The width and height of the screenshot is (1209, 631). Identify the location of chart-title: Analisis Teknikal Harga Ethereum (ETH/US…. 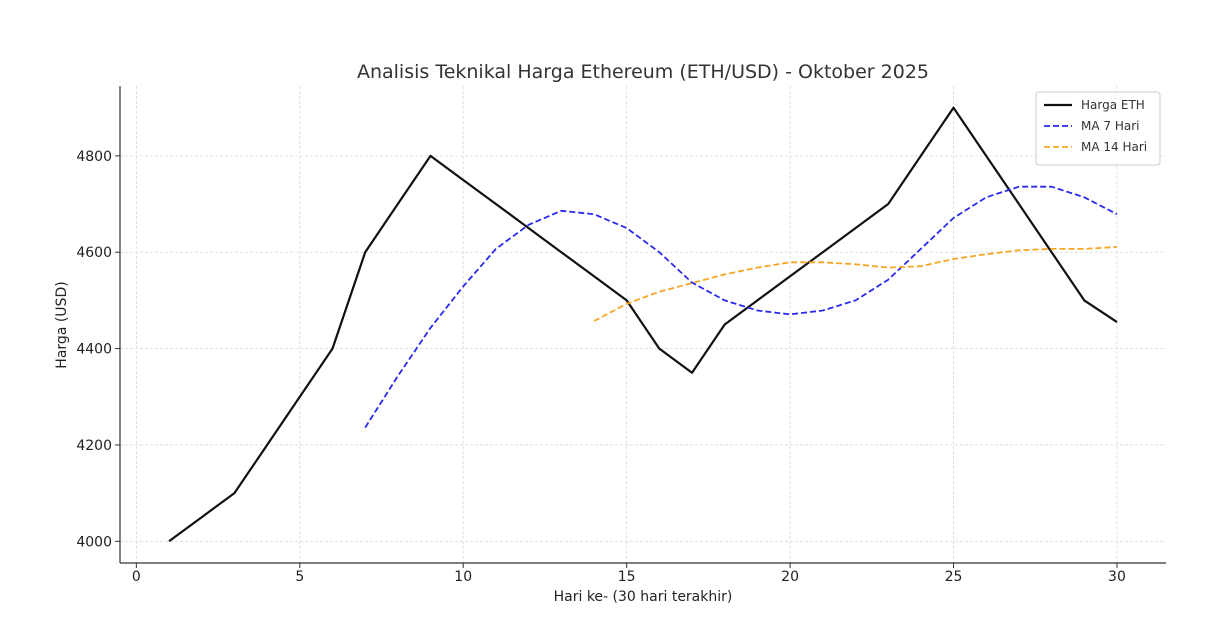
(643, 72).